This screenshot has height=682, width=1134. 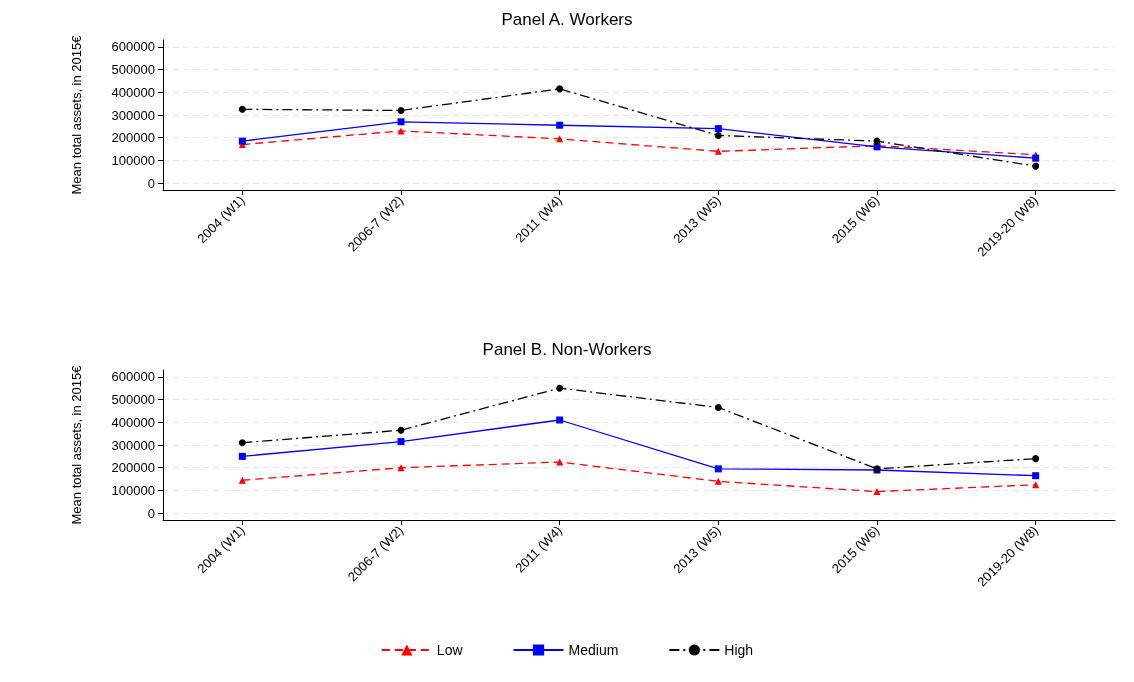 I want to click on legend-label: High, so click(x=739, y=650).